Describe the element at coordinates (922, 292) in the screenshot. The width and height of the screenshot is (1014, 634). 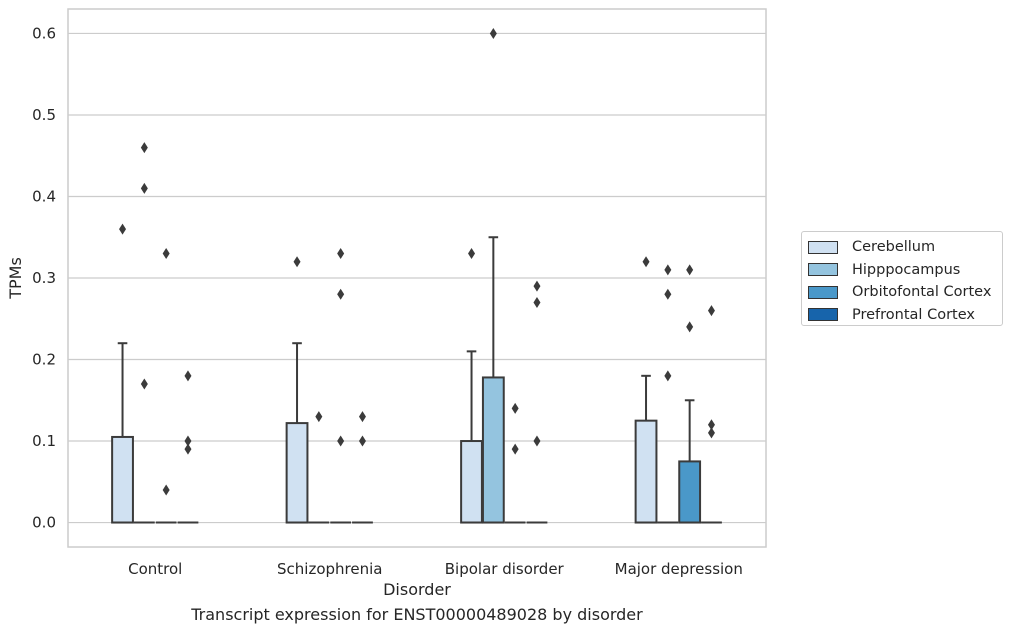
I see `legend-label: Orbitofontal Cortex` at that location.